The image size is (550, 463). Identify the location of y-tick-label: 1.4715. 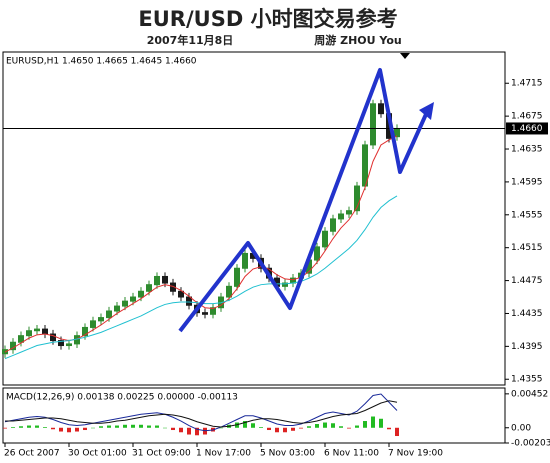
(527, 84).